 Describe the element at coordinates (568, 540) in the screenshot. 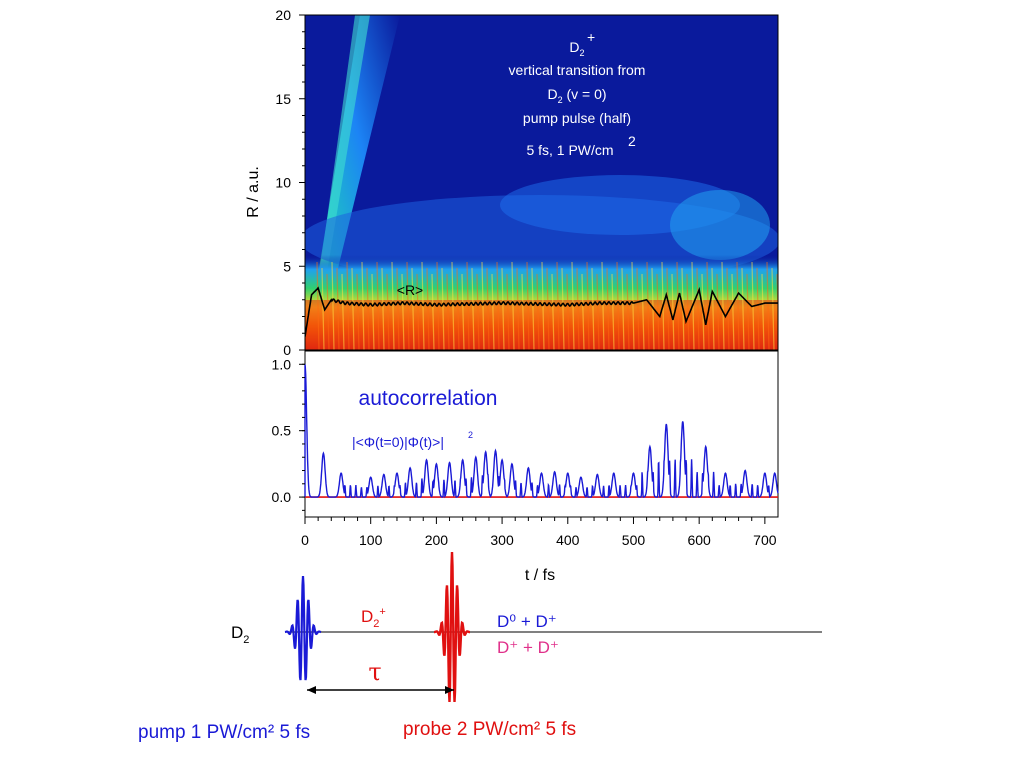

I see `x-tick-label: 400` at that location.